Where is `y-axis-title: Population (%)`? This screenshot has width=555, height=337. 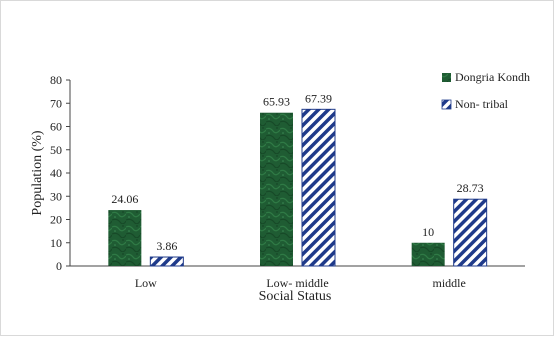 y-axis-title: Population (%) is located at coordinates (37, 172).